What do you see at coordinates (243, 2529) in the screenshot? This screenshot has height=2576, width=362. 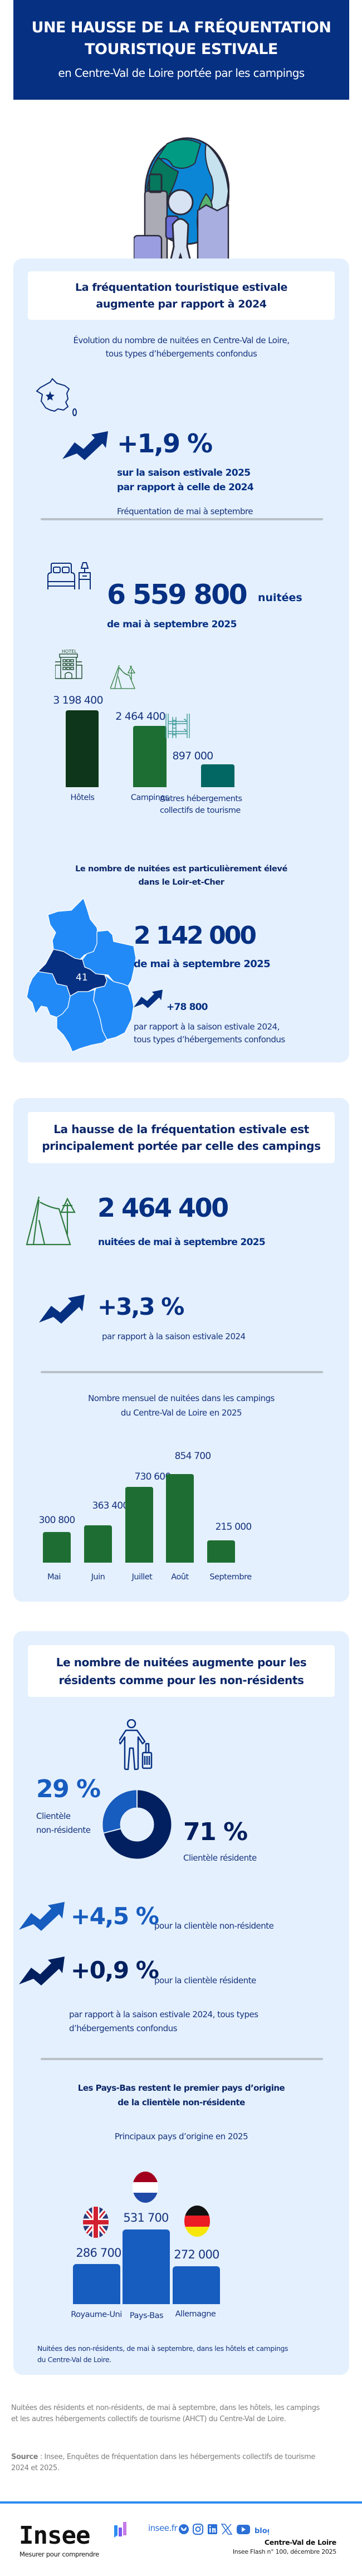 I see `youtube-icon` at bounding box center [243, 2529].